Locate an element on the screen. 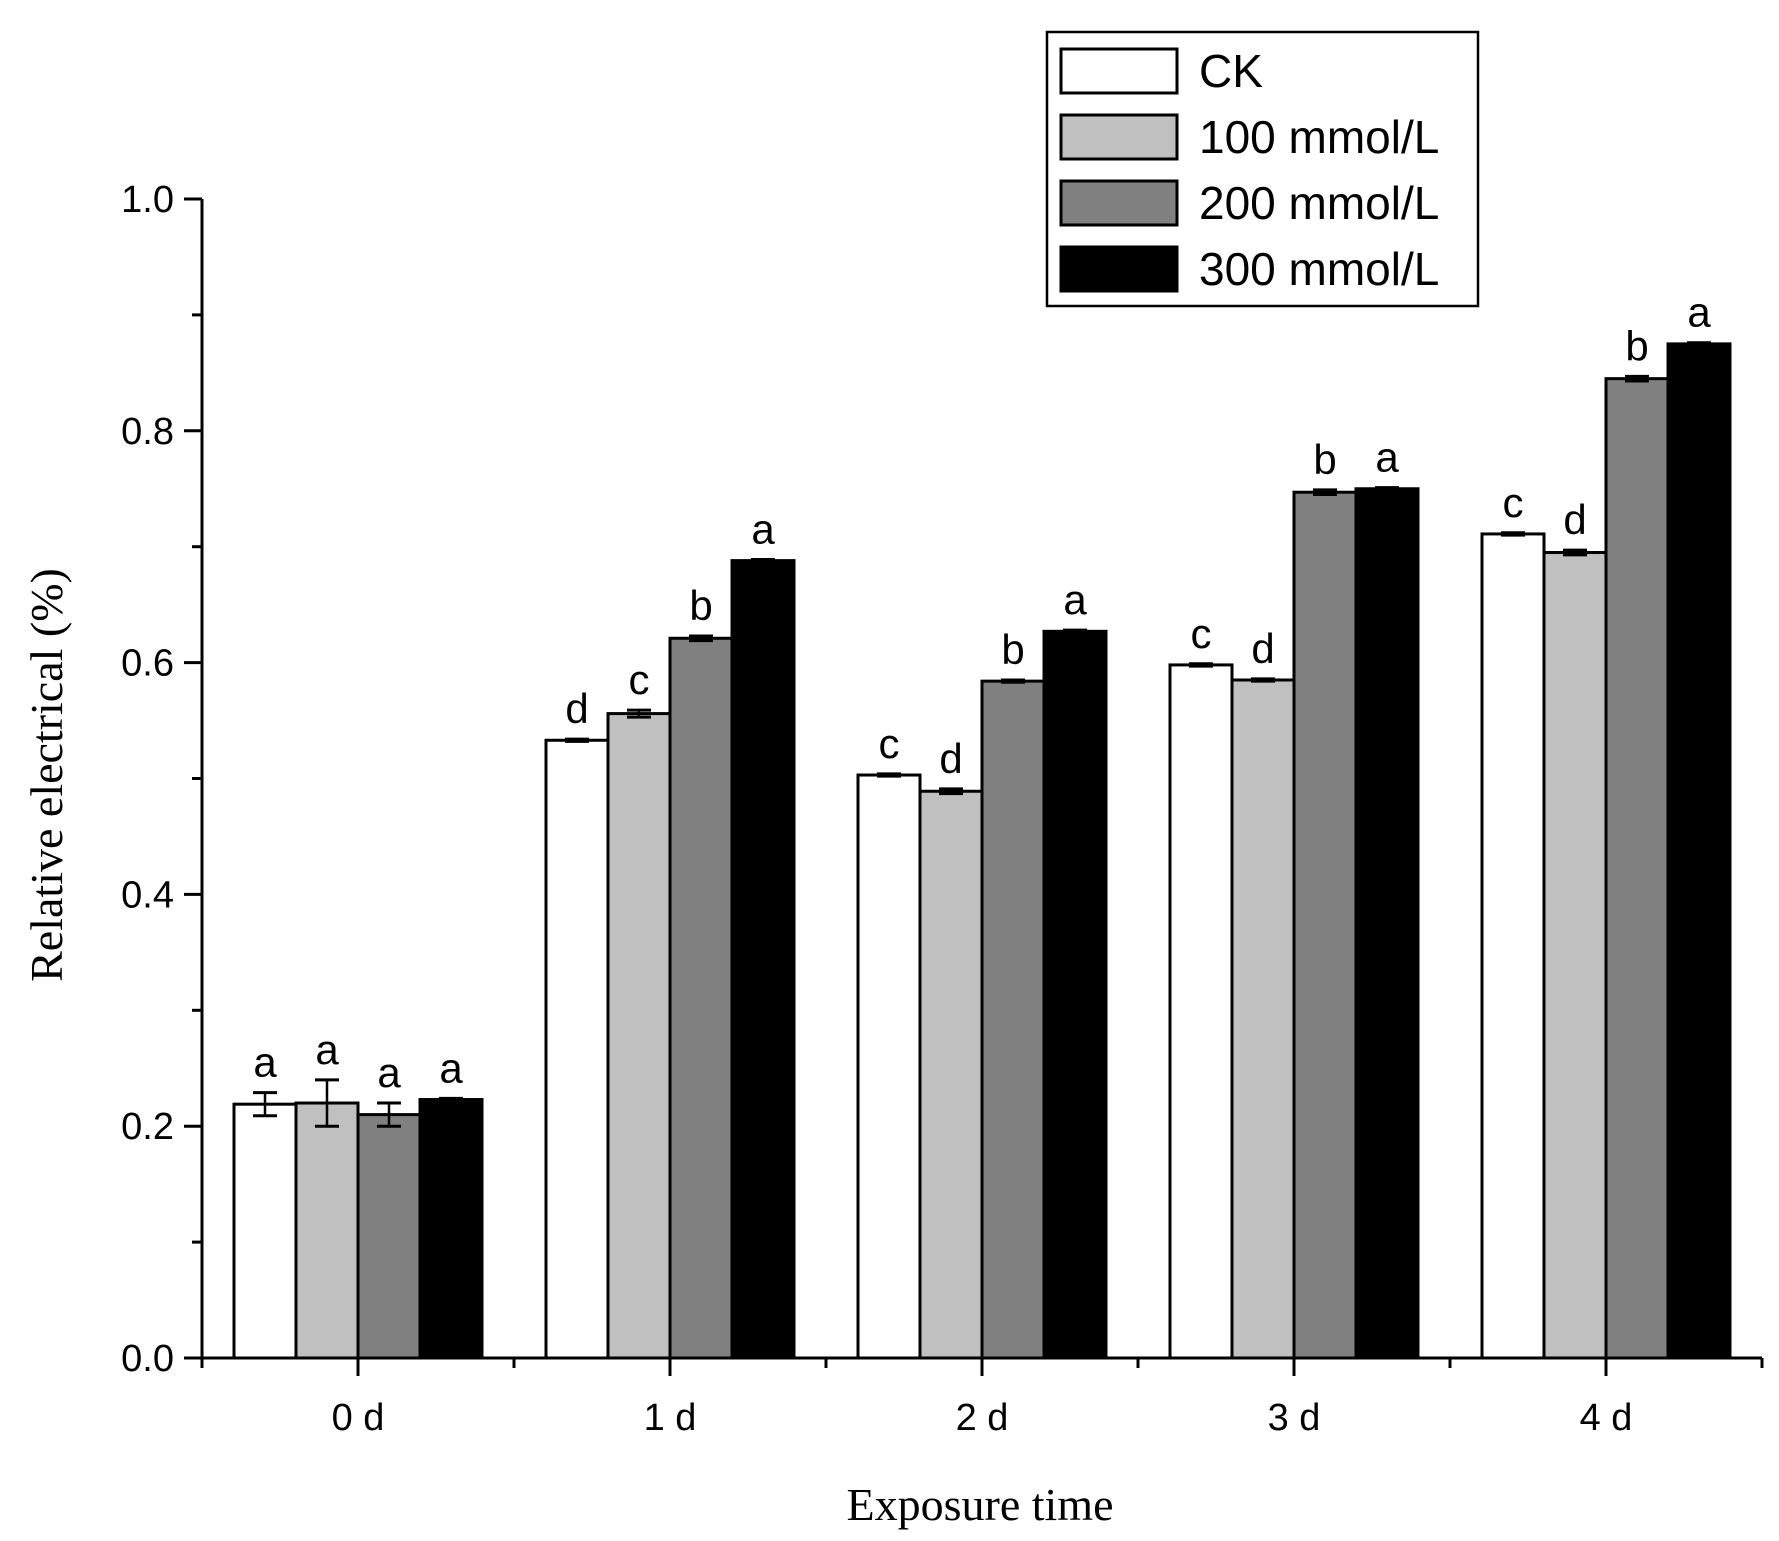  legend-label: 100 mmol/L is located at coordinates (1319, 137).